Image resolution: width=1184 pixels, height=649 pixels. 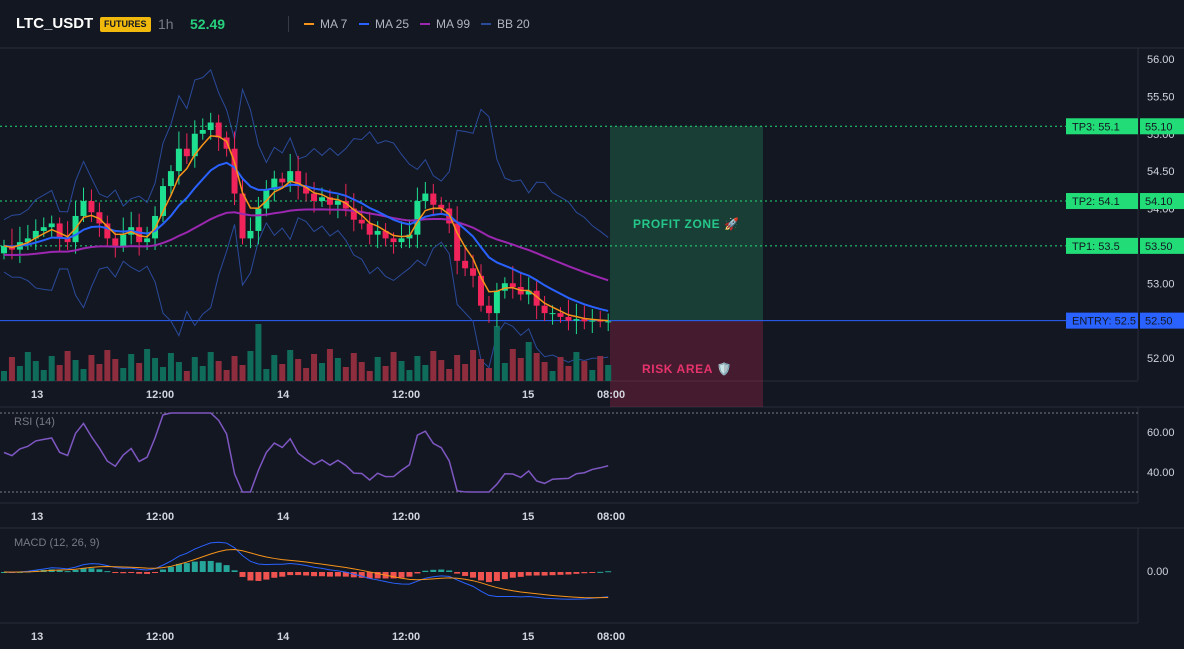 I want to click on legend-ma25: MA 25, so click(x=384, y=24).